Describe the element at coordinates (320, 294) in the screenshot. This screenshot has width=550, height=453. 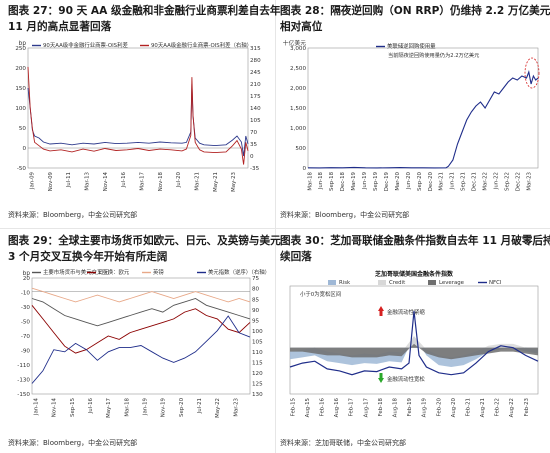
I see `c30-annotation-loose-zone: 小于0为宽松区间` at that location.